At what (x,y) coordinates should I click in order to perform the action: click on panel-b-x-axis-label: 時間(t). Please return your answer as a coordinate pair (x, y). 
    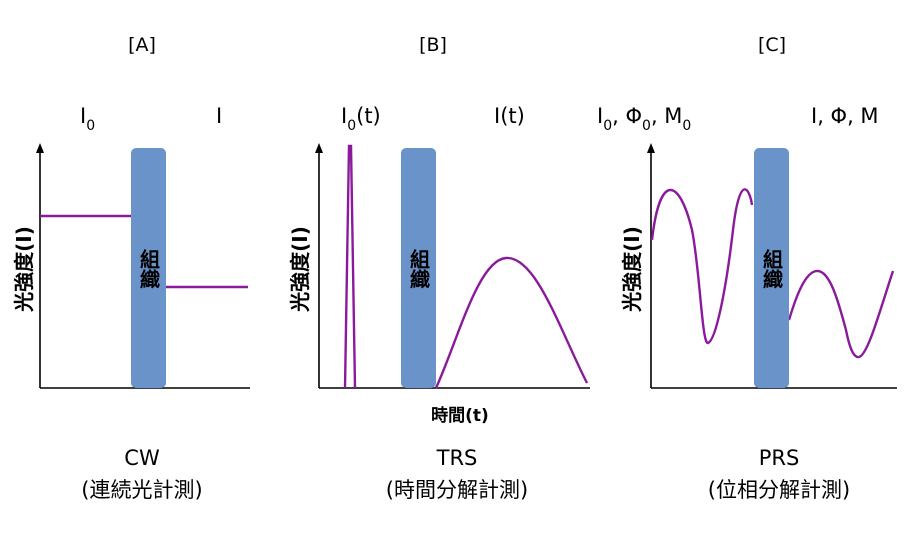
    Looking at the image, I should click on (460, 415).